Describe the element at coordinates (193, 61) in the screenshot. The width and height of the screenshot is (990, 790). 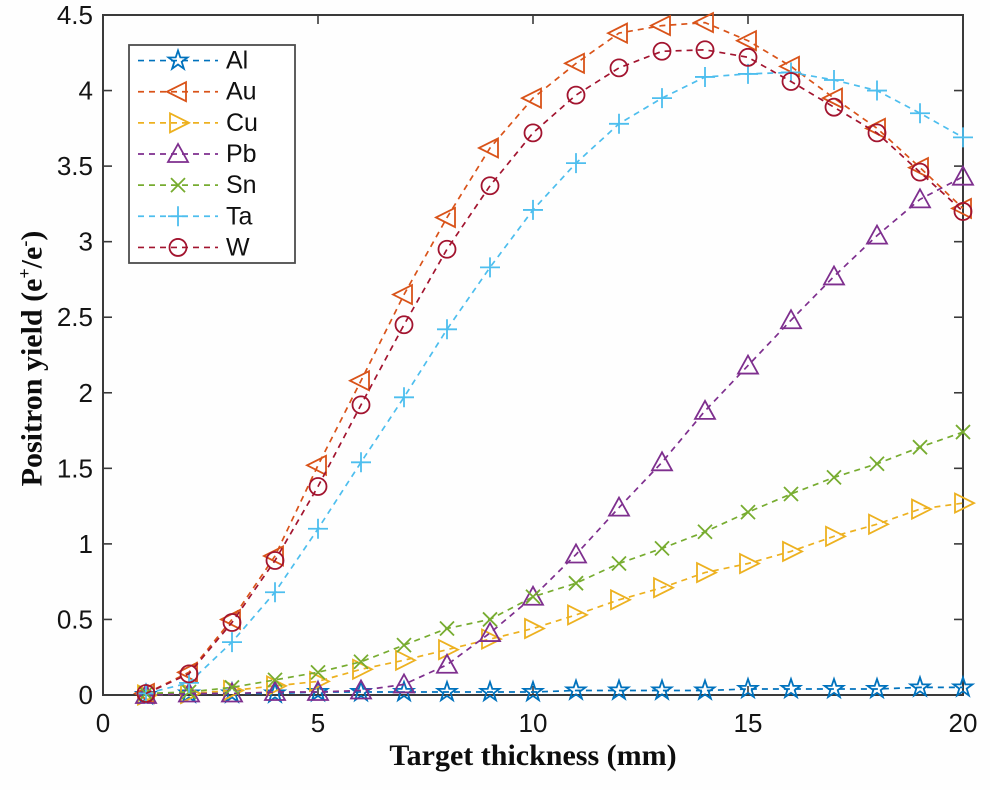
I see `legend-item-al: Al` at that location.